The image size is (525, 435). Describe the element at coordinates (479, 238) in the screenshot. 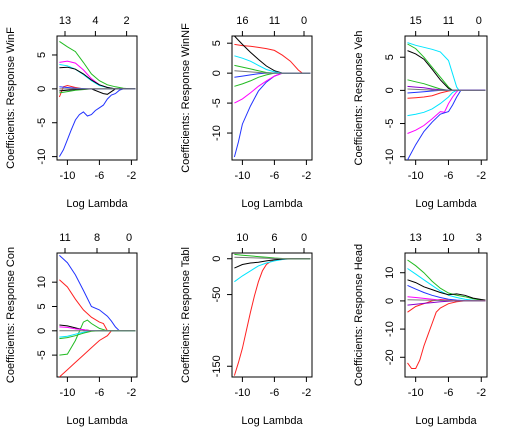

I see `top-tick-label: 3` at that location.